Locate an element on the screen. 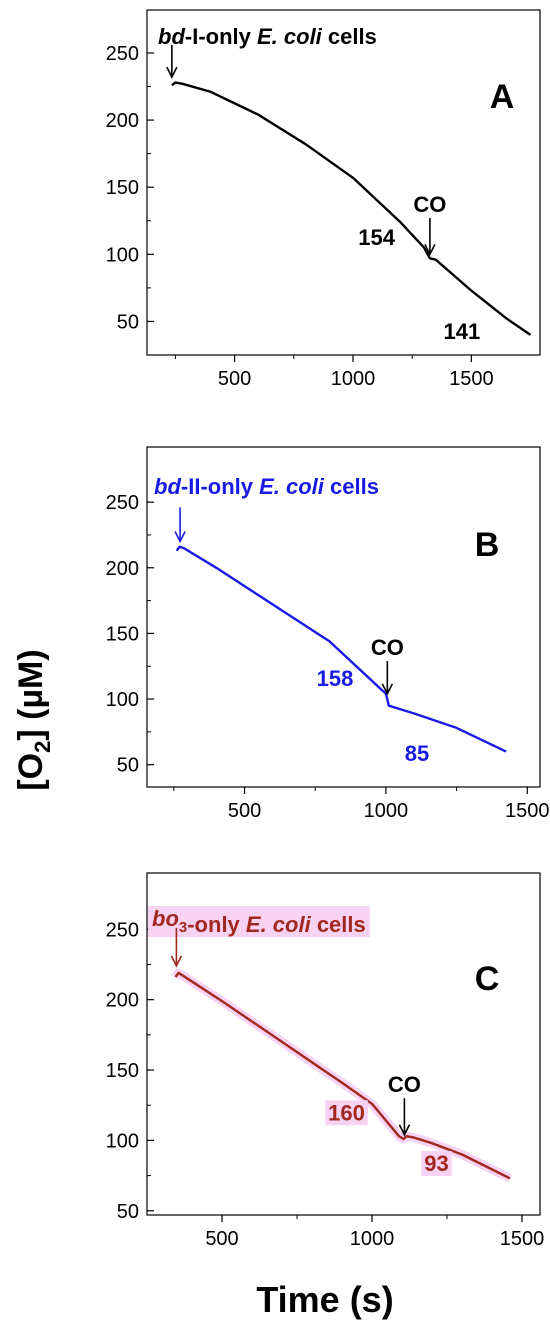 This screenshot has height=1326, width=550. rate-label: 160 is located at coordinates (346, 1112).